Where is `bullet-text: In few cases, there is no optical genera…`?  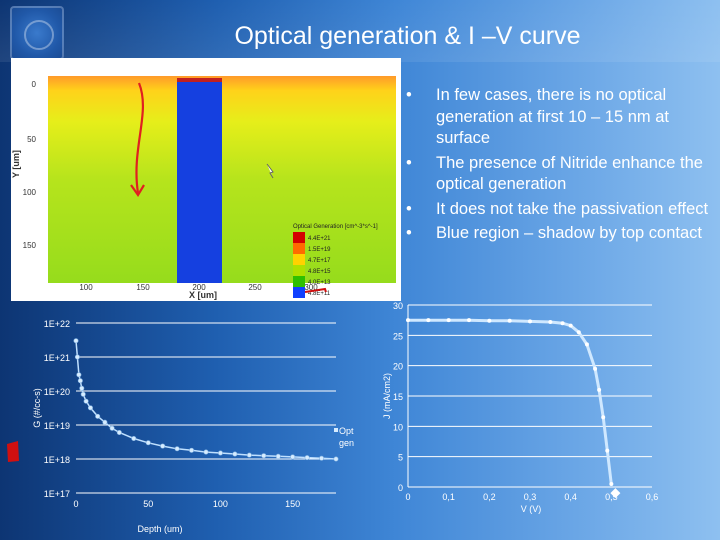
bullet-text: In few cases, there is no optical genera… is located at coordinates (552, 116).